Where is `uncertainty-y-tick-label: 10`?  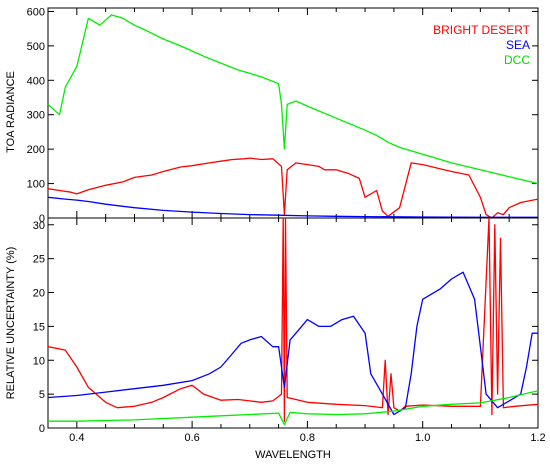
uncertainty-y-tick-label: 10 is located at coordinates (39, 361).